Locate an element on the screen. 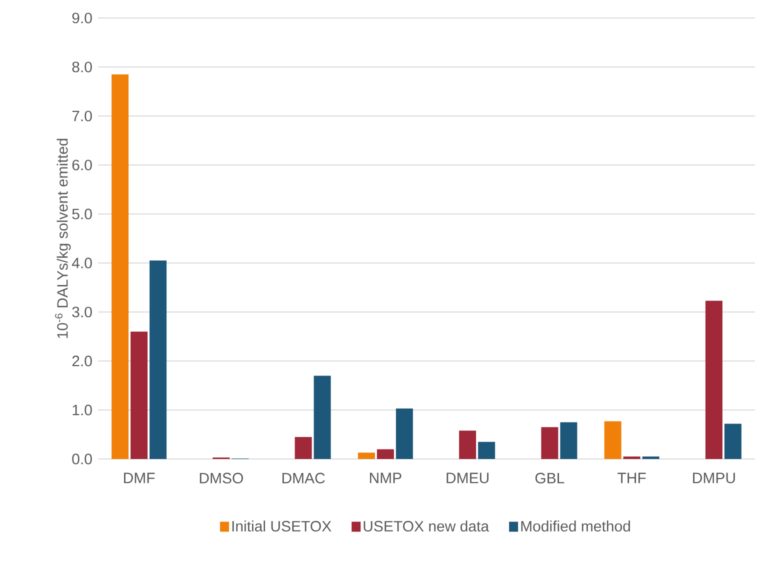 The image size is (770, 570). y-tick-label: 8.0 is located at coordinates (82, 67).